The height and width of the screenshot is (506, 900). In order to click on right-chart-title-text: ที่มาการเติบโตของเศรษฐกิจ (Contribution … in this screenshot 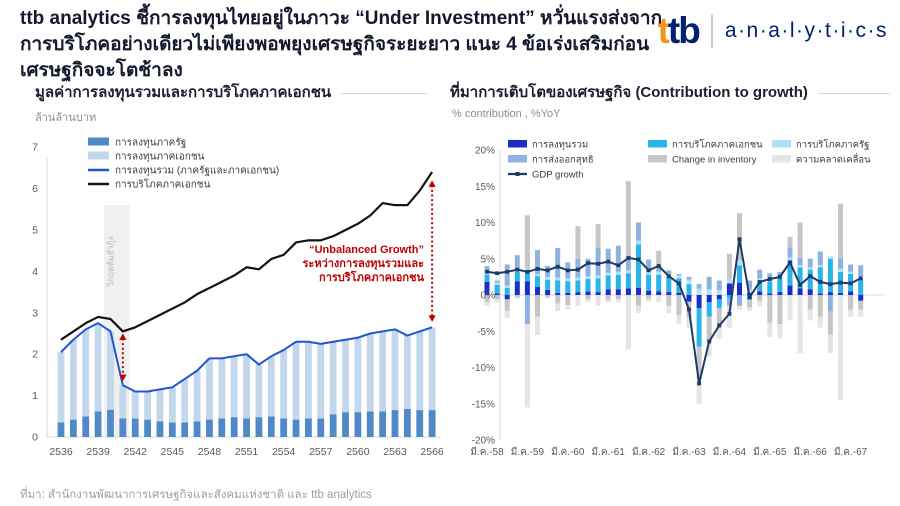, I will do `click(629, 92)`.